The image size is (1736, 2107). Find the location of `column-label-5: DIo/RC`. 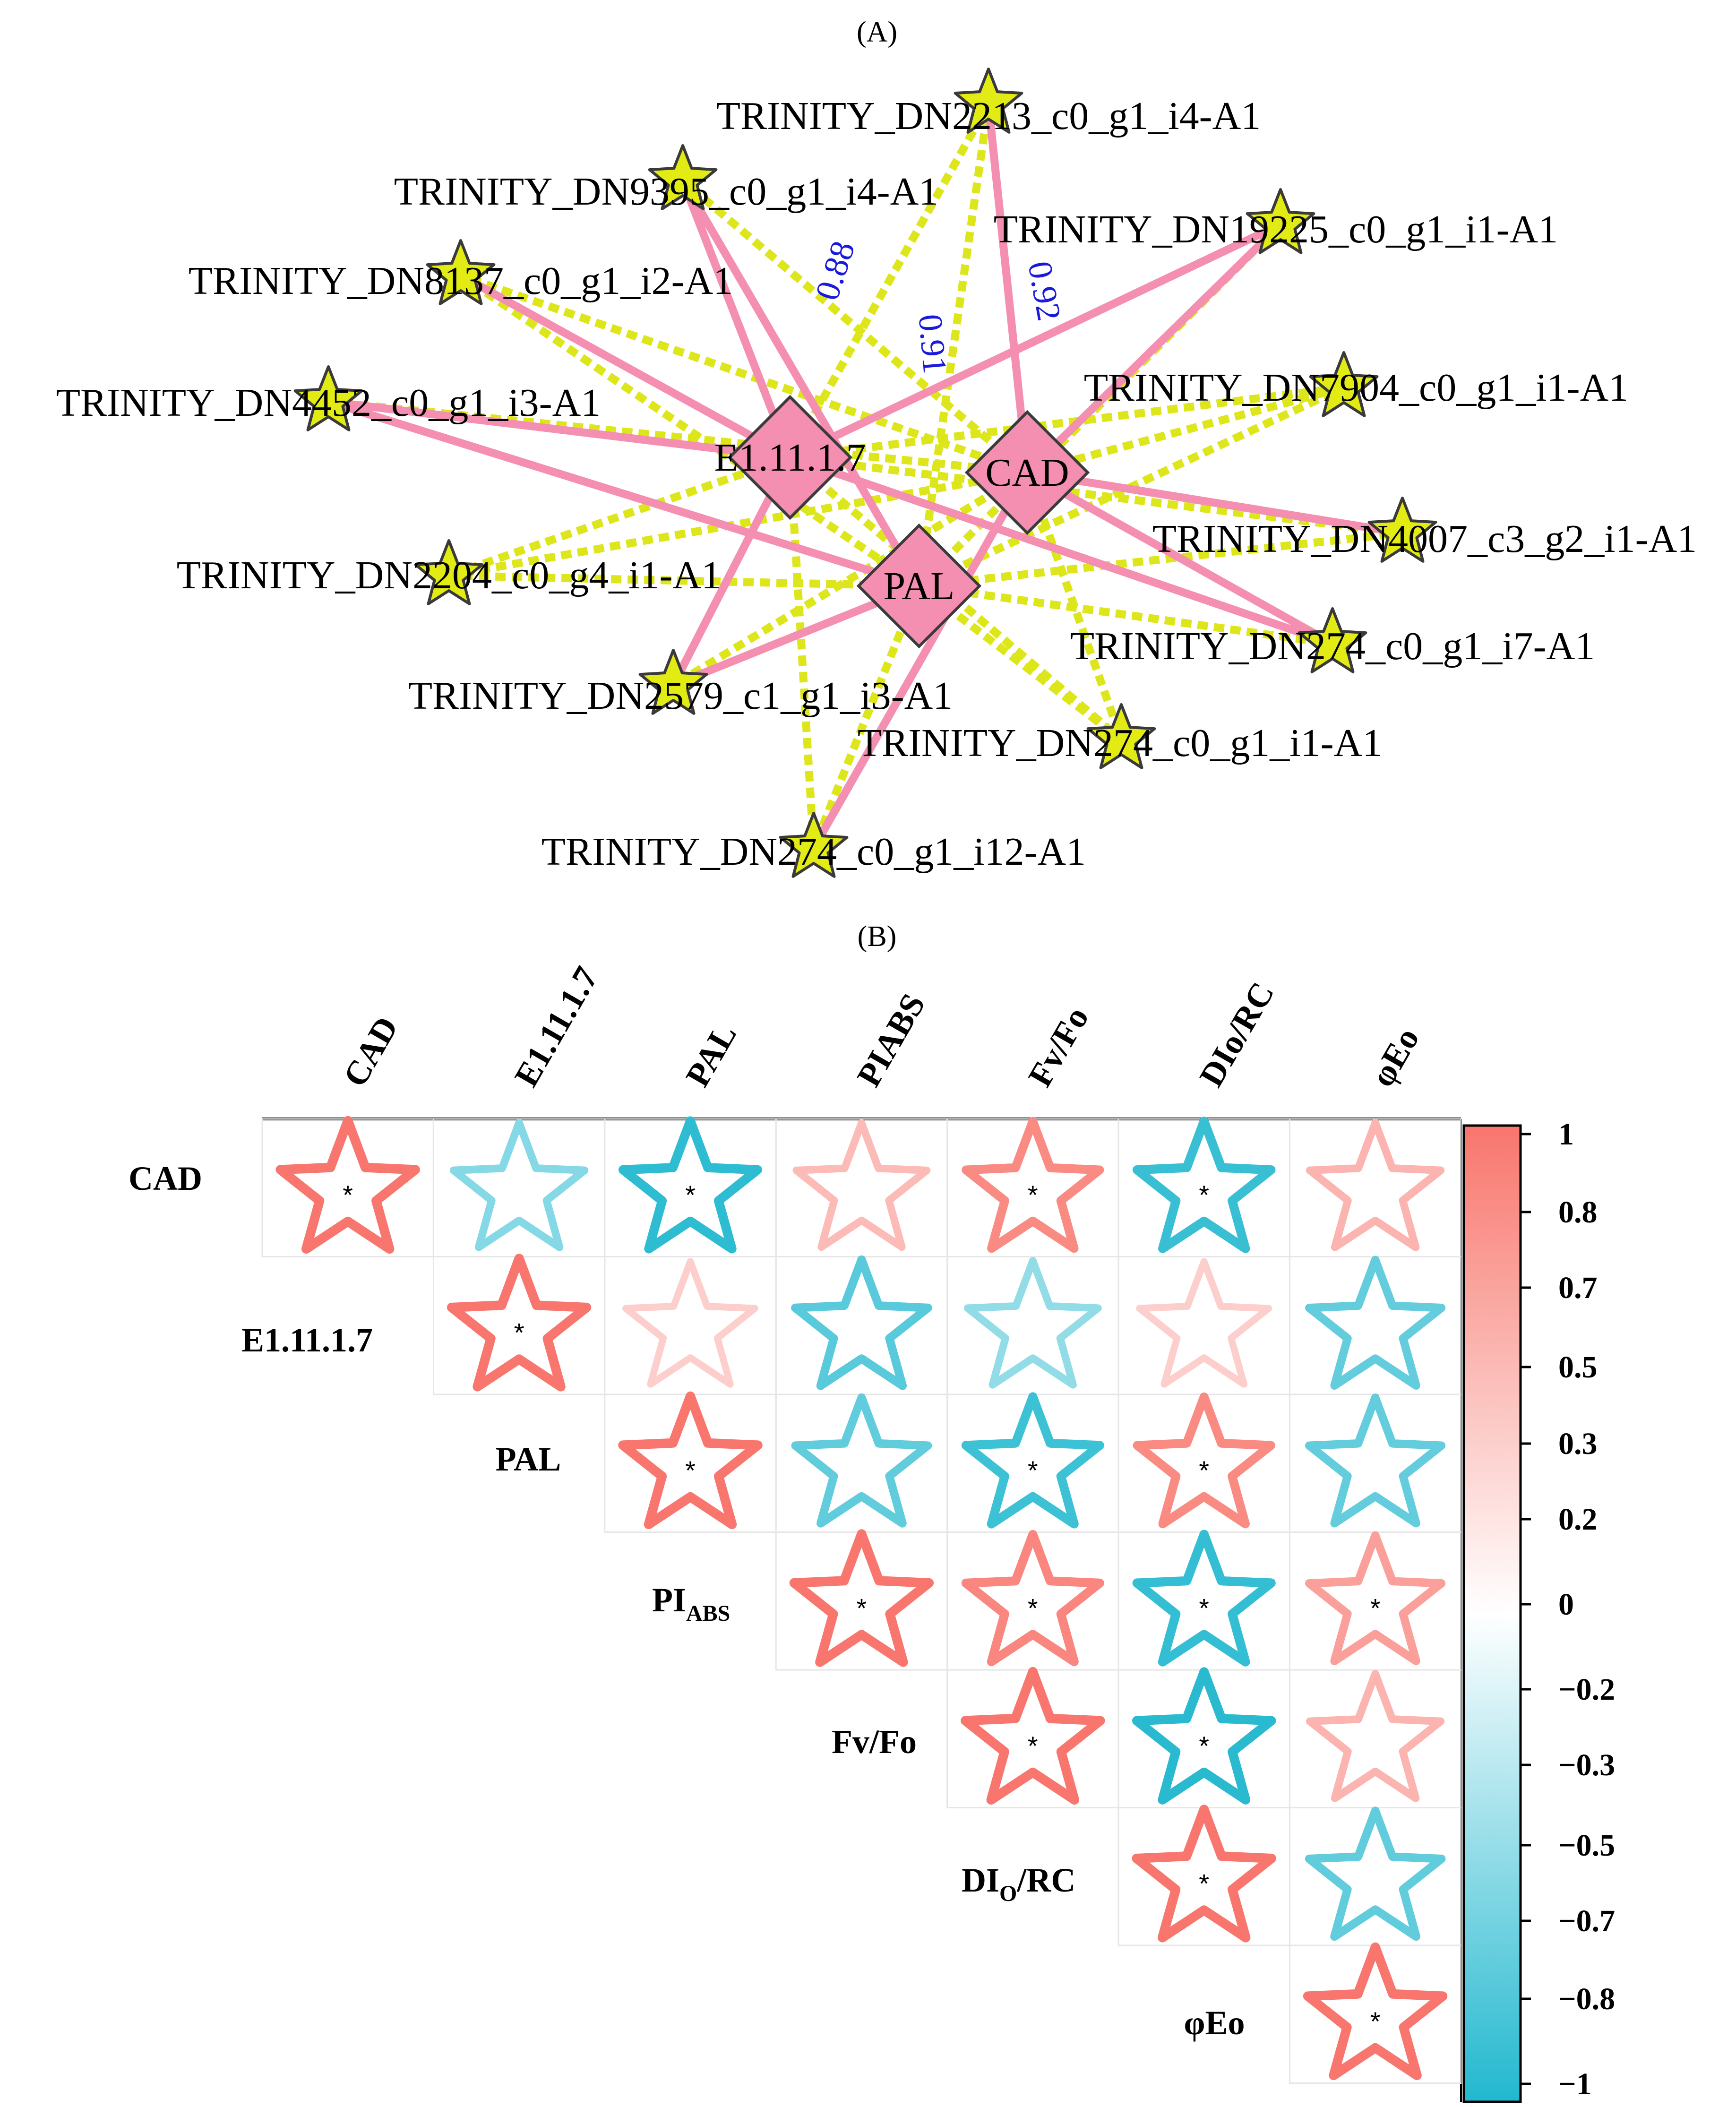

column-label-5: DIo/RC is located at coordinates (1236, 1034).